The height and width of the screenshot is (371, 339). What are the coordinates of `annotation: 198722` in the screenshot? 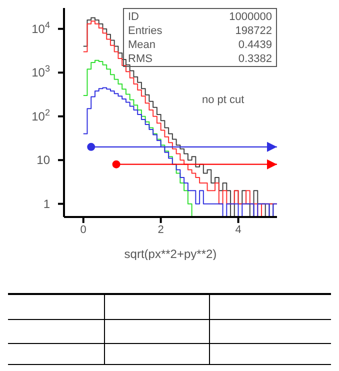 It's located at (253, 31).